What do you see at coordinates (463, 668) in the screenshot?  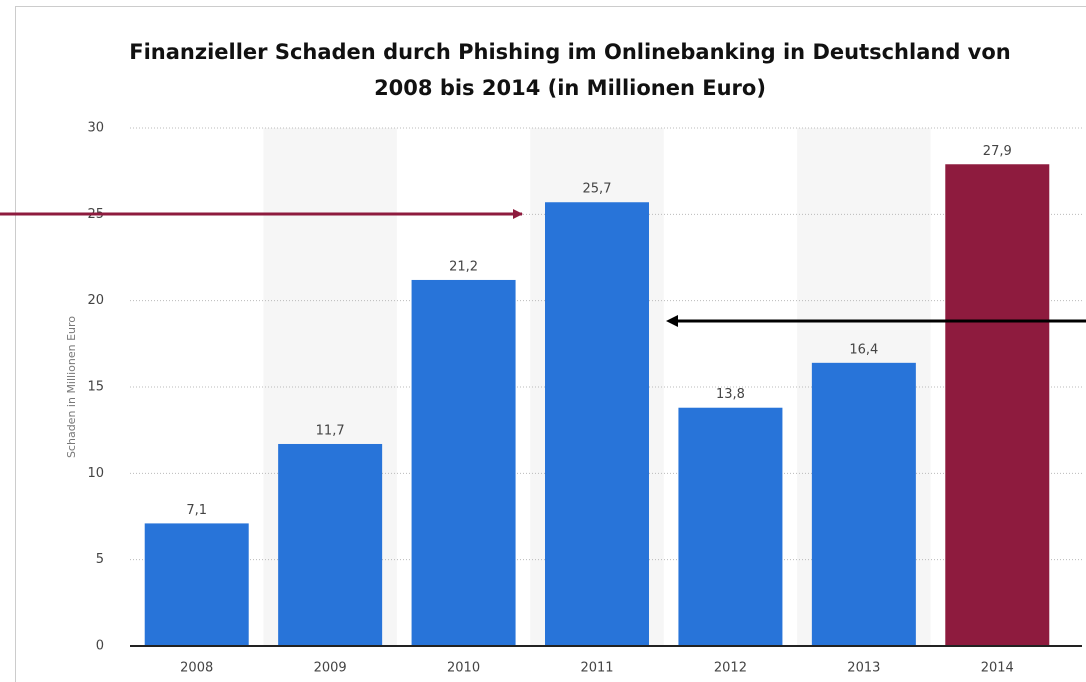 I see `x-tick-label: 2010` at bounding box center [463, 668].